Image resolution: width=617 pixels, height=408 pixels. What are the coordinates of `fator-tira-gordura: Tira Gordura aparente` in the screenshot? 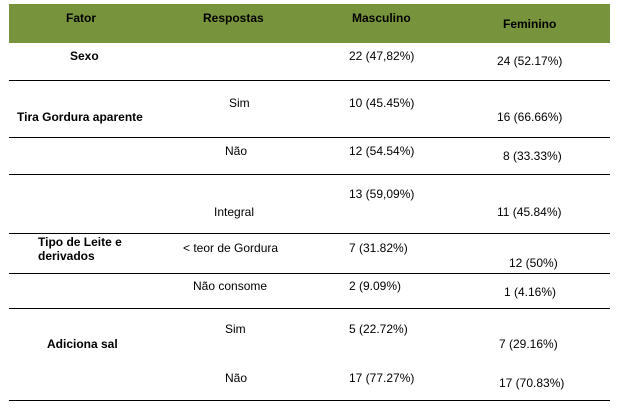 It's located at (80, 117).